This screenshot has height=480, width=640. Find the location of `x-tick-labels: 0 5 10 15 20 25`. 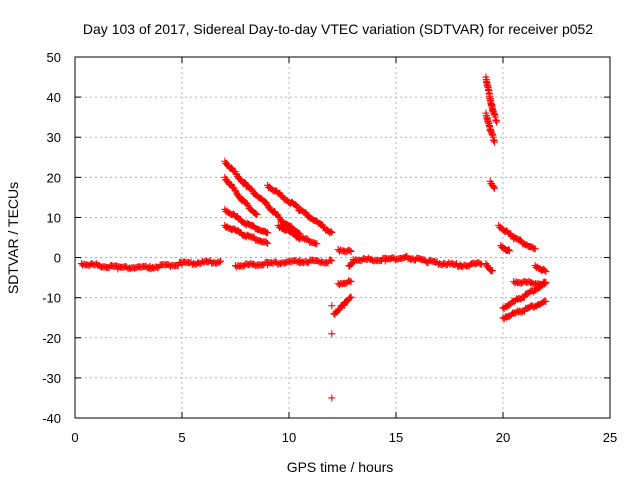

x-tick-labels: 0 5 10 15 20 25 is located at coordinates (344, 437).